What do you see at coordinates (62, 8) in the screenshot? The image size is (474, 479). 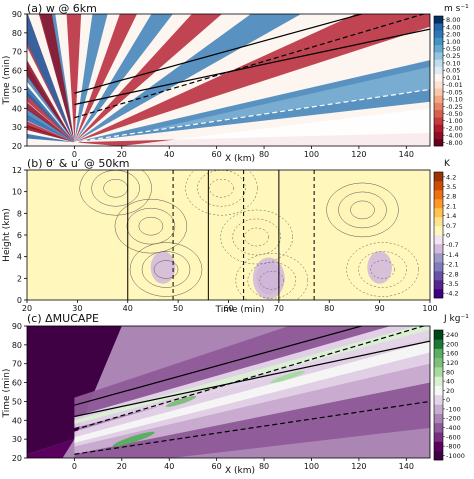 I see `panel-a-title: (a) w @ 6km` at bounding box center [62, 8].